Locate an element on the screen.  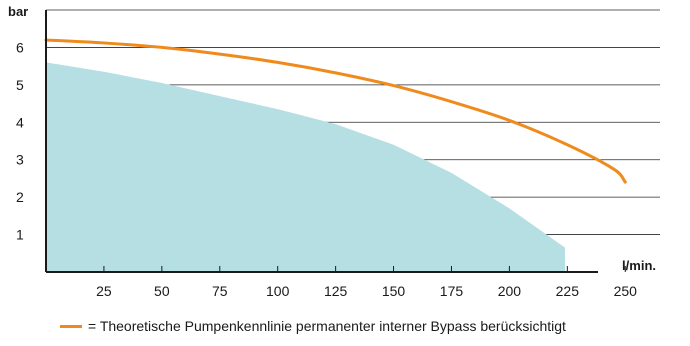
x-tick-label-50: 50 is located at coordinates (162, 291).